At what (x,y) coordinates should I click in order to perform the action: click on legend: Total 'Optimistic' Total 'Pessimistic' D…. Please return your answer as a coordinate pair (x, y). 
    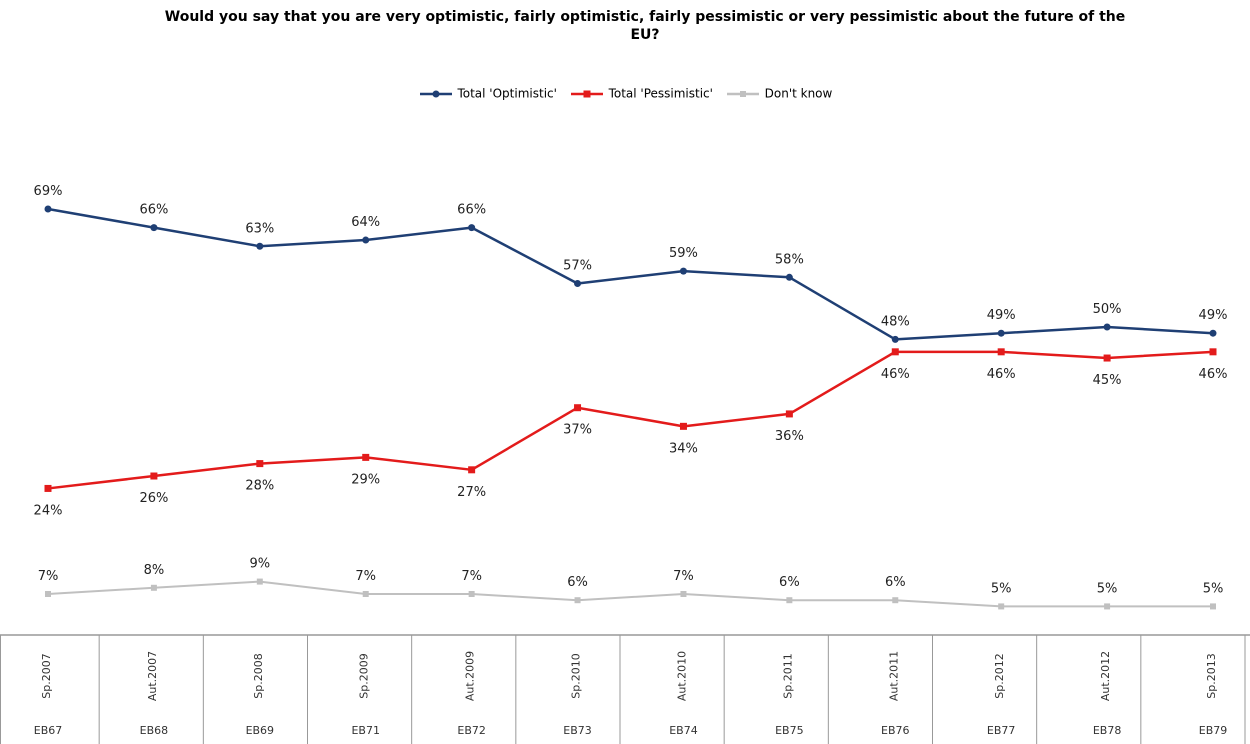
    Looking at the image, I should click on (625, 93).